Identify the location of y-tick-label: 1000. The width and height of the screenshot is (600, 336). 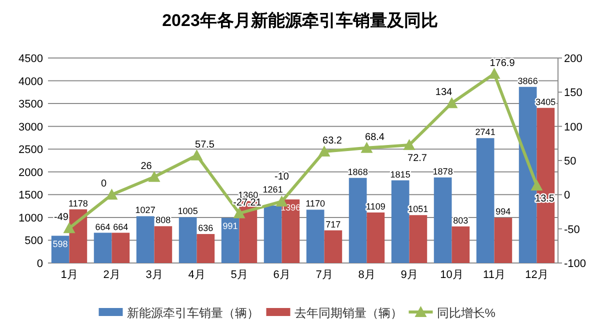
(30, 218).